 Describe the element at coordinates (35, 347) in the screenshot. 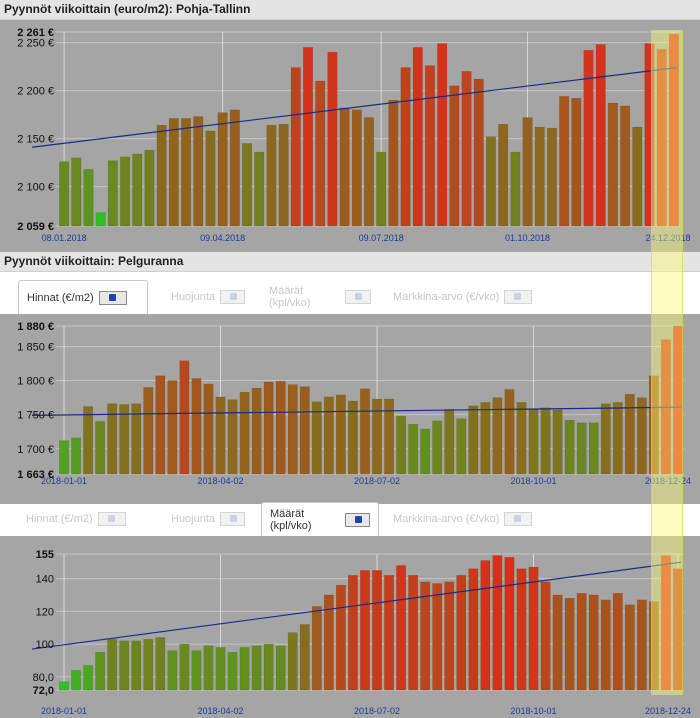

I see `y-tick-label: 1 850 €` at that location.